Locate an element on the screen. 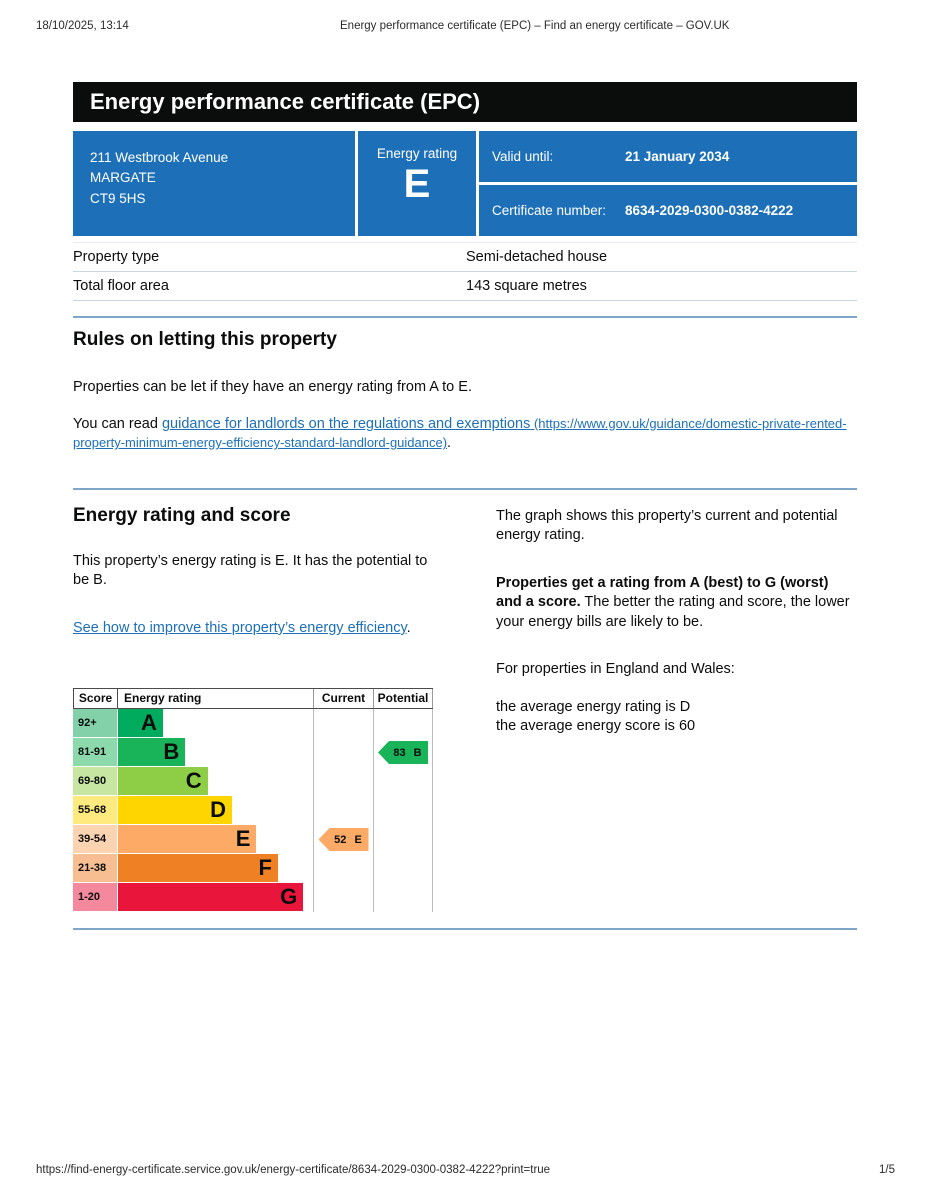 The image size is (928, 1200). epc-band-row-d: 55-68 D is located at coordinates (253, 810).